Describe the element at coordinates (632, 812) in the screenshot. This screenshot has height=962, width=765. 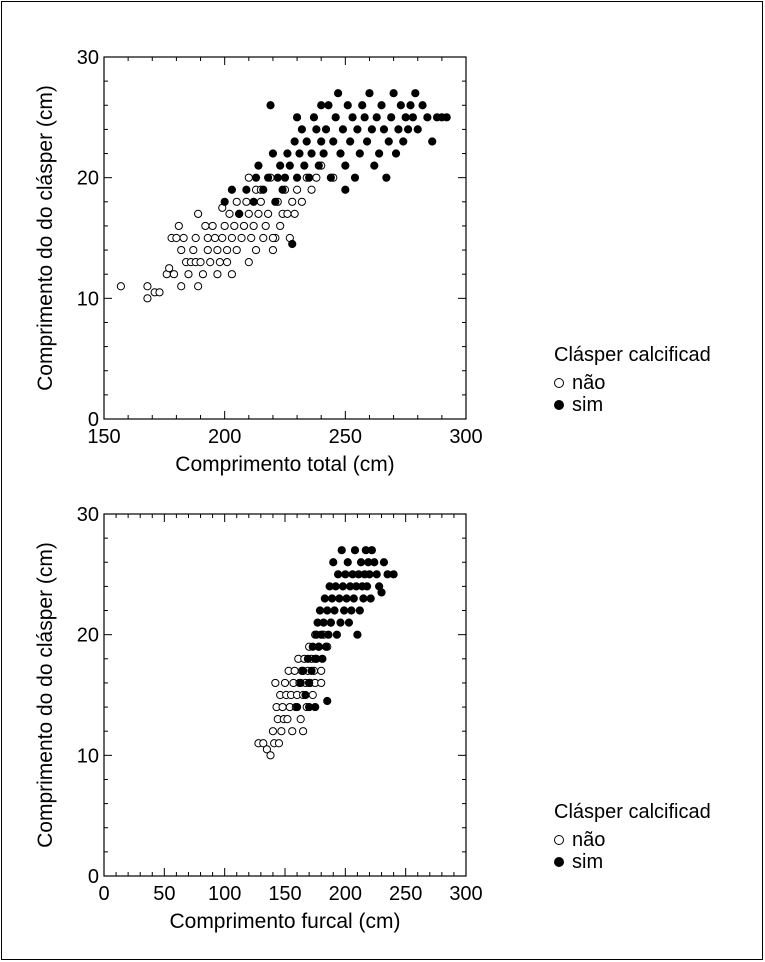
I see `legend-title: Clásper calcificad` at that location.